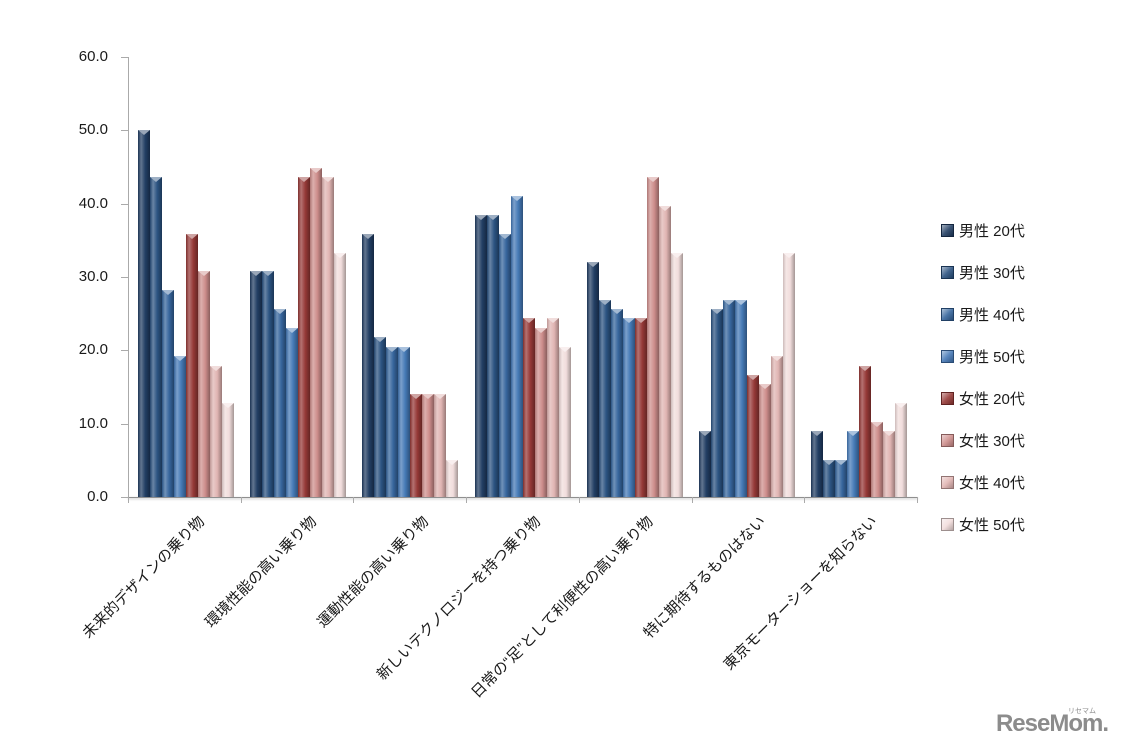  I want to click on y-axis-tick-label: 10.0, so click(93, 423).